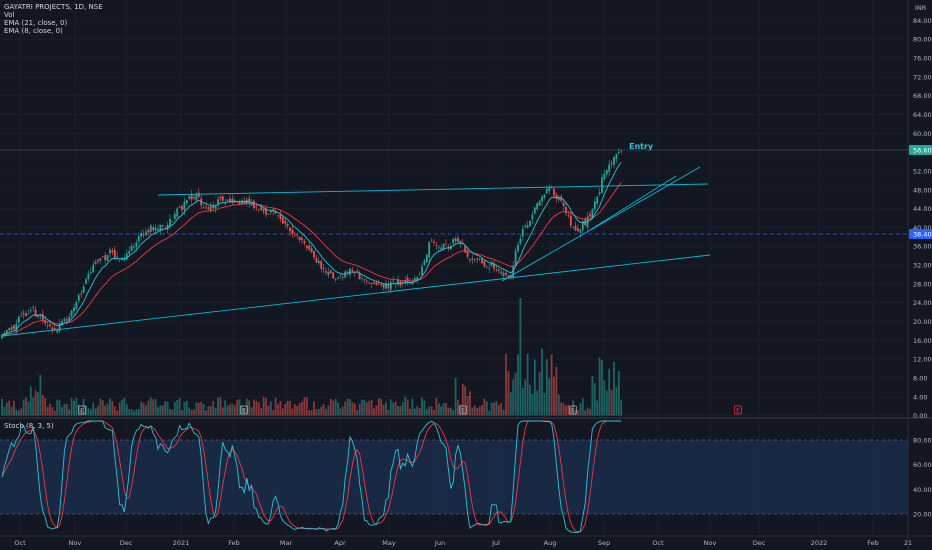  What do you see at coordinates (75, 543) in the screenshot?
I see `time-tick-label: Nov` at bounding box center [75, 543].